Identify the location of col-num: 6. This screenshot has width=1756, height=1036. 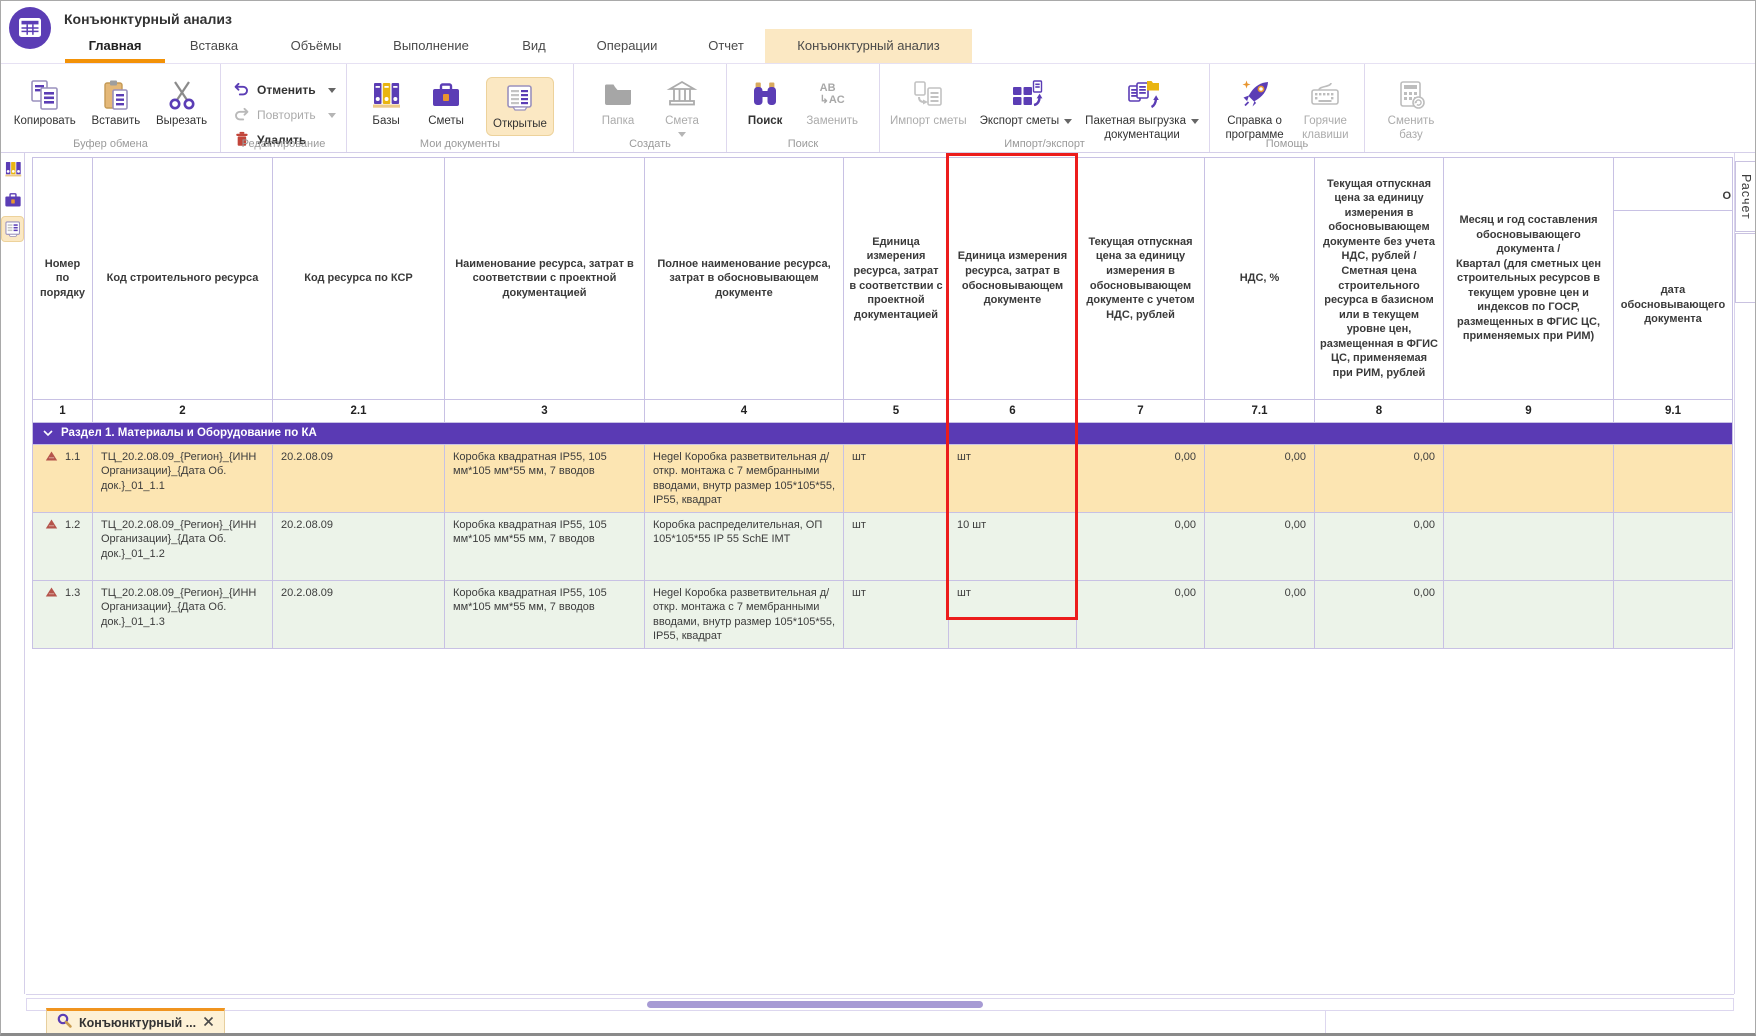
(1012, 411).